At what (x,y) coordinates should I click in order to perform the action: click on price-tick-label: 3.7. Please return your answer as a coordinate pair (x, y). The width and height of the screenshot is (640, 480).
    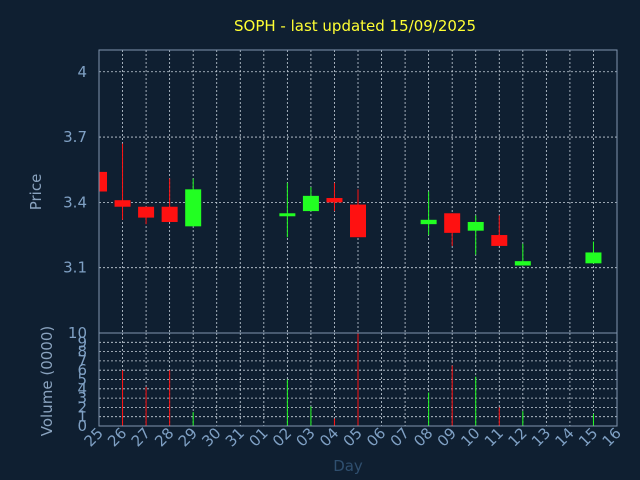
    Looking at the image, I should click on (75, 137).